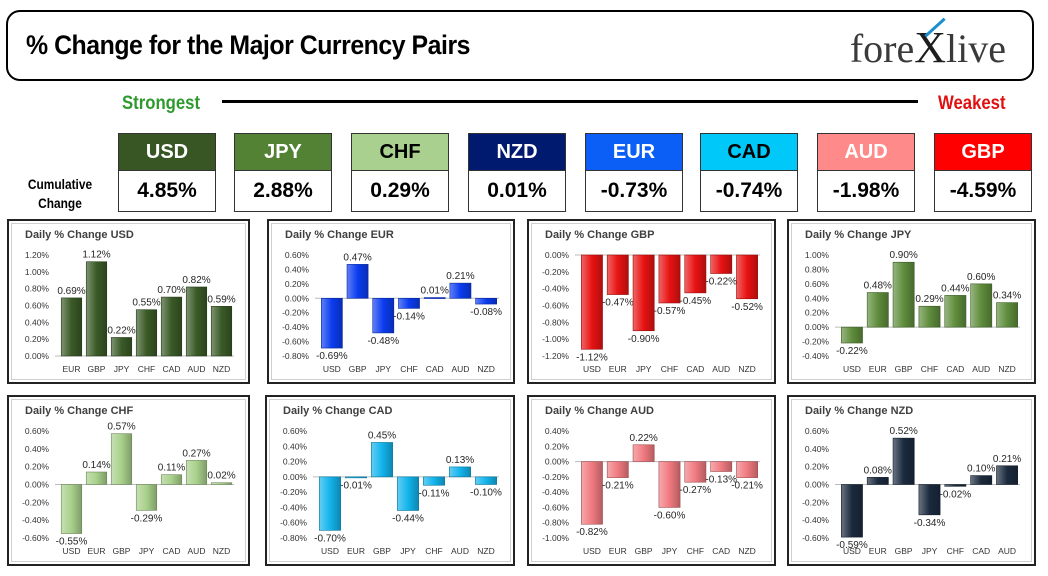  I want to click on data-label: 0.22%, so click(643, 438).